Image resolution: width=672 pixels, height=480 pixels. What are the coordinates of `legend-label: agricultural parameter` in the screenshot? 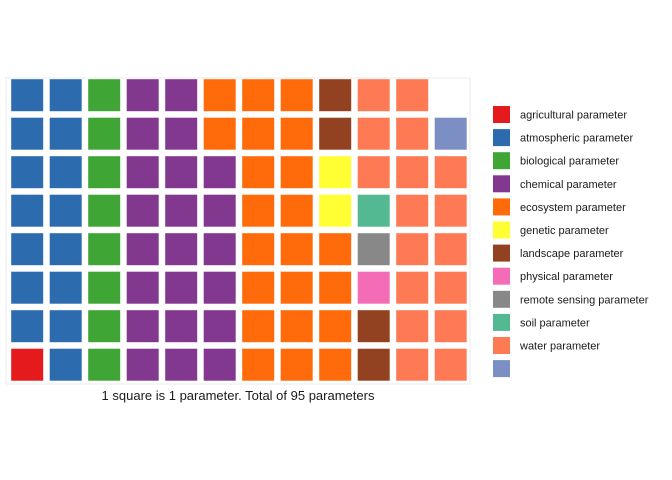 It's located at (573, 116).